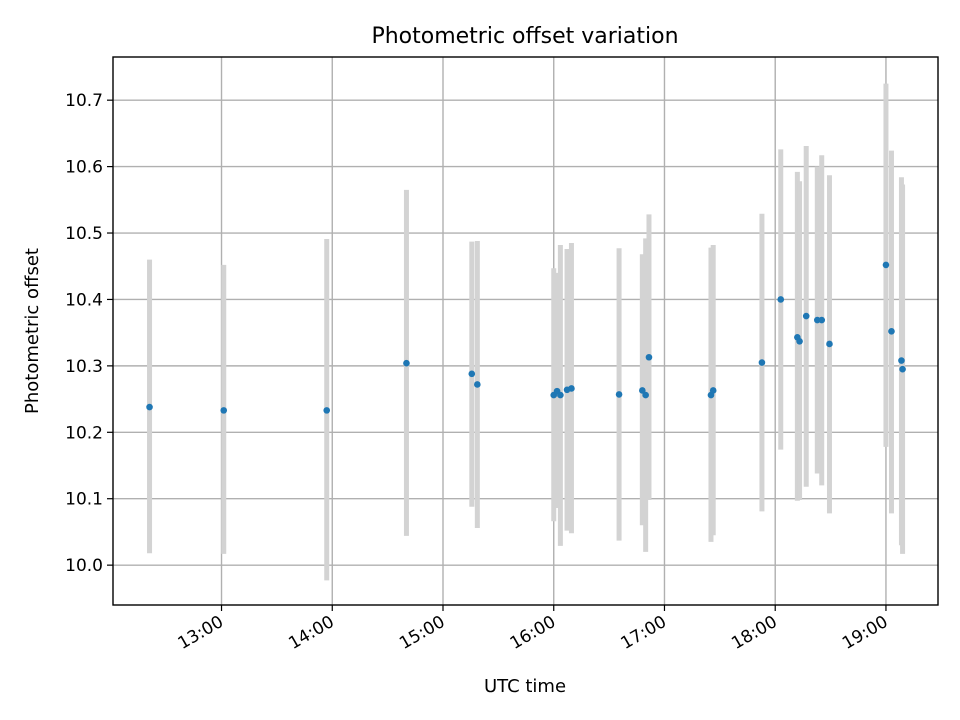  I want to click on x-tick-label: 13:00, so click(201, 633).